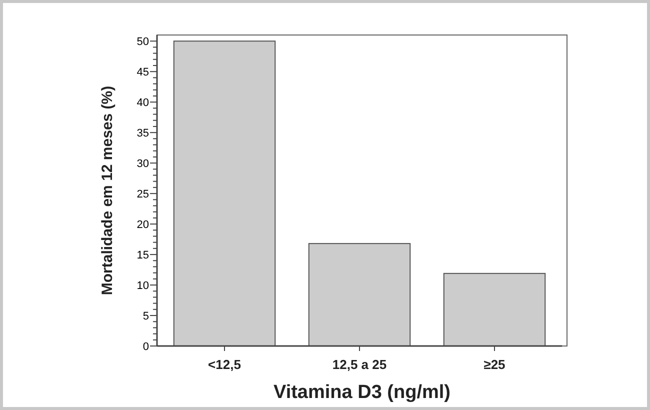 The width and height of the screenshot is (650, 410). I want to click on x-tick-label: ≥25, so click(495, 364).